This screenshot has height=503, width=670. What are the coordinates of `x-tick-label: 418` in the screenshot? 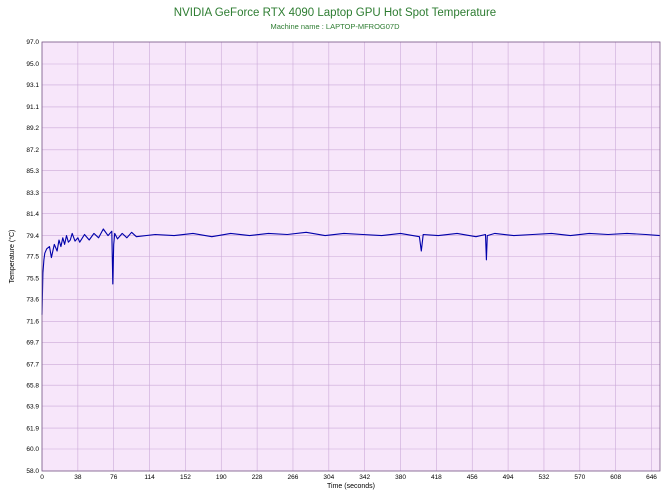 It's located at (436, 477).